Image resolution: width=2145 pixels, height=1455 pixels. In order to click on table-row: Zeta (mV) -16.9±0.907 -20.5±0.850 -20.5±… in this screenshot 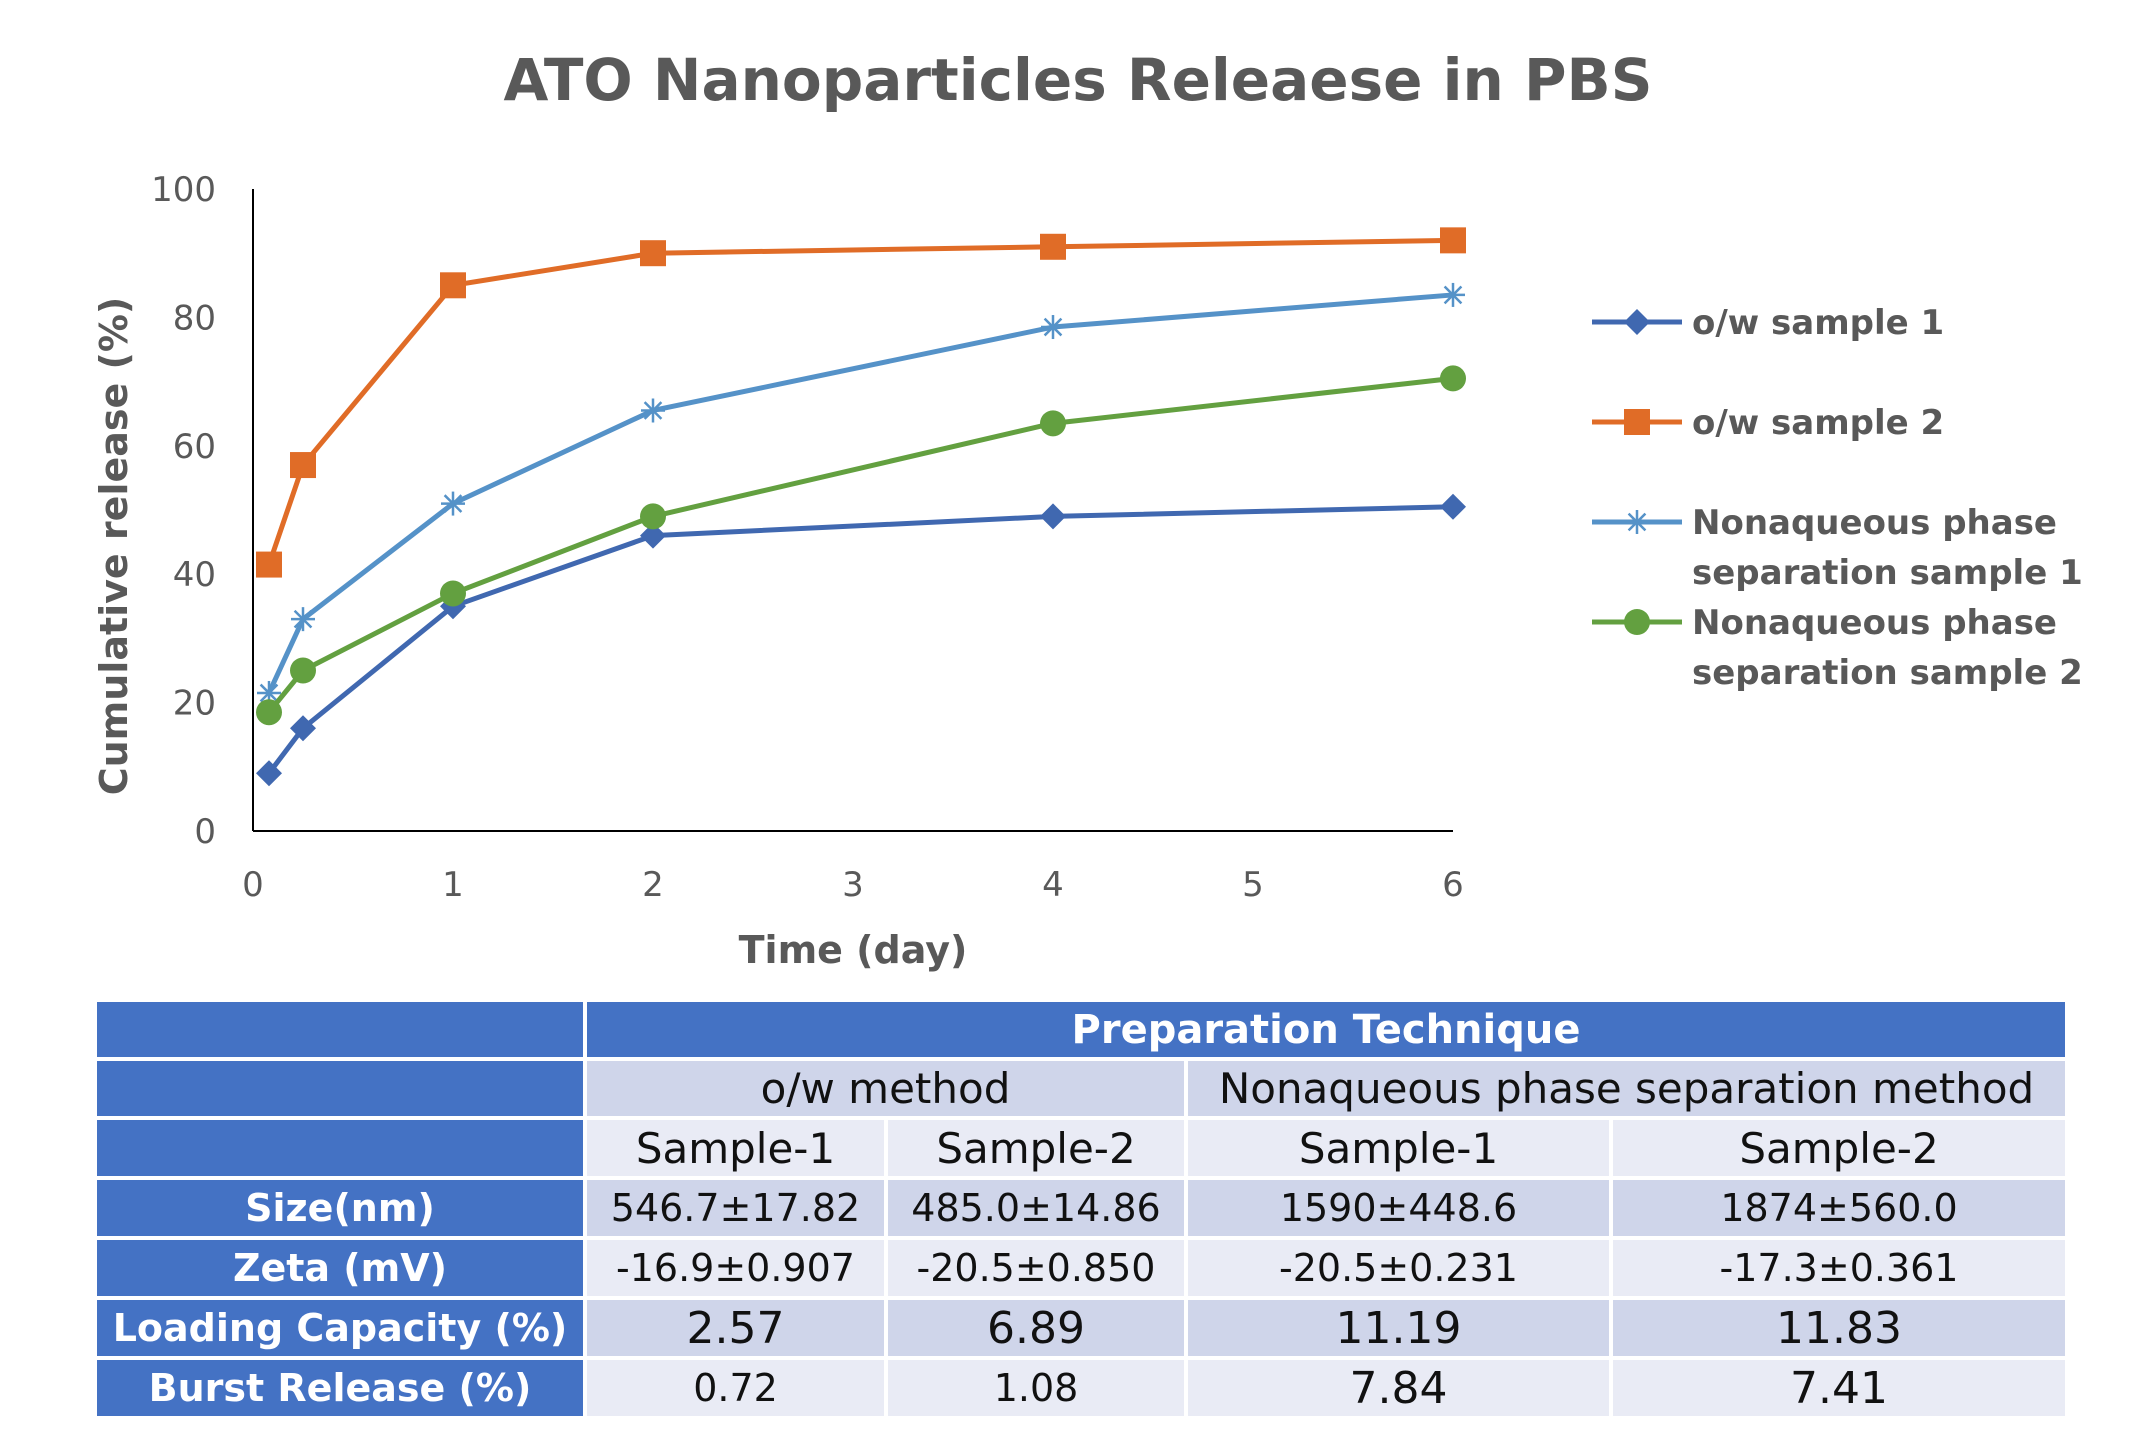, I will do `click(1081, 1268)`.